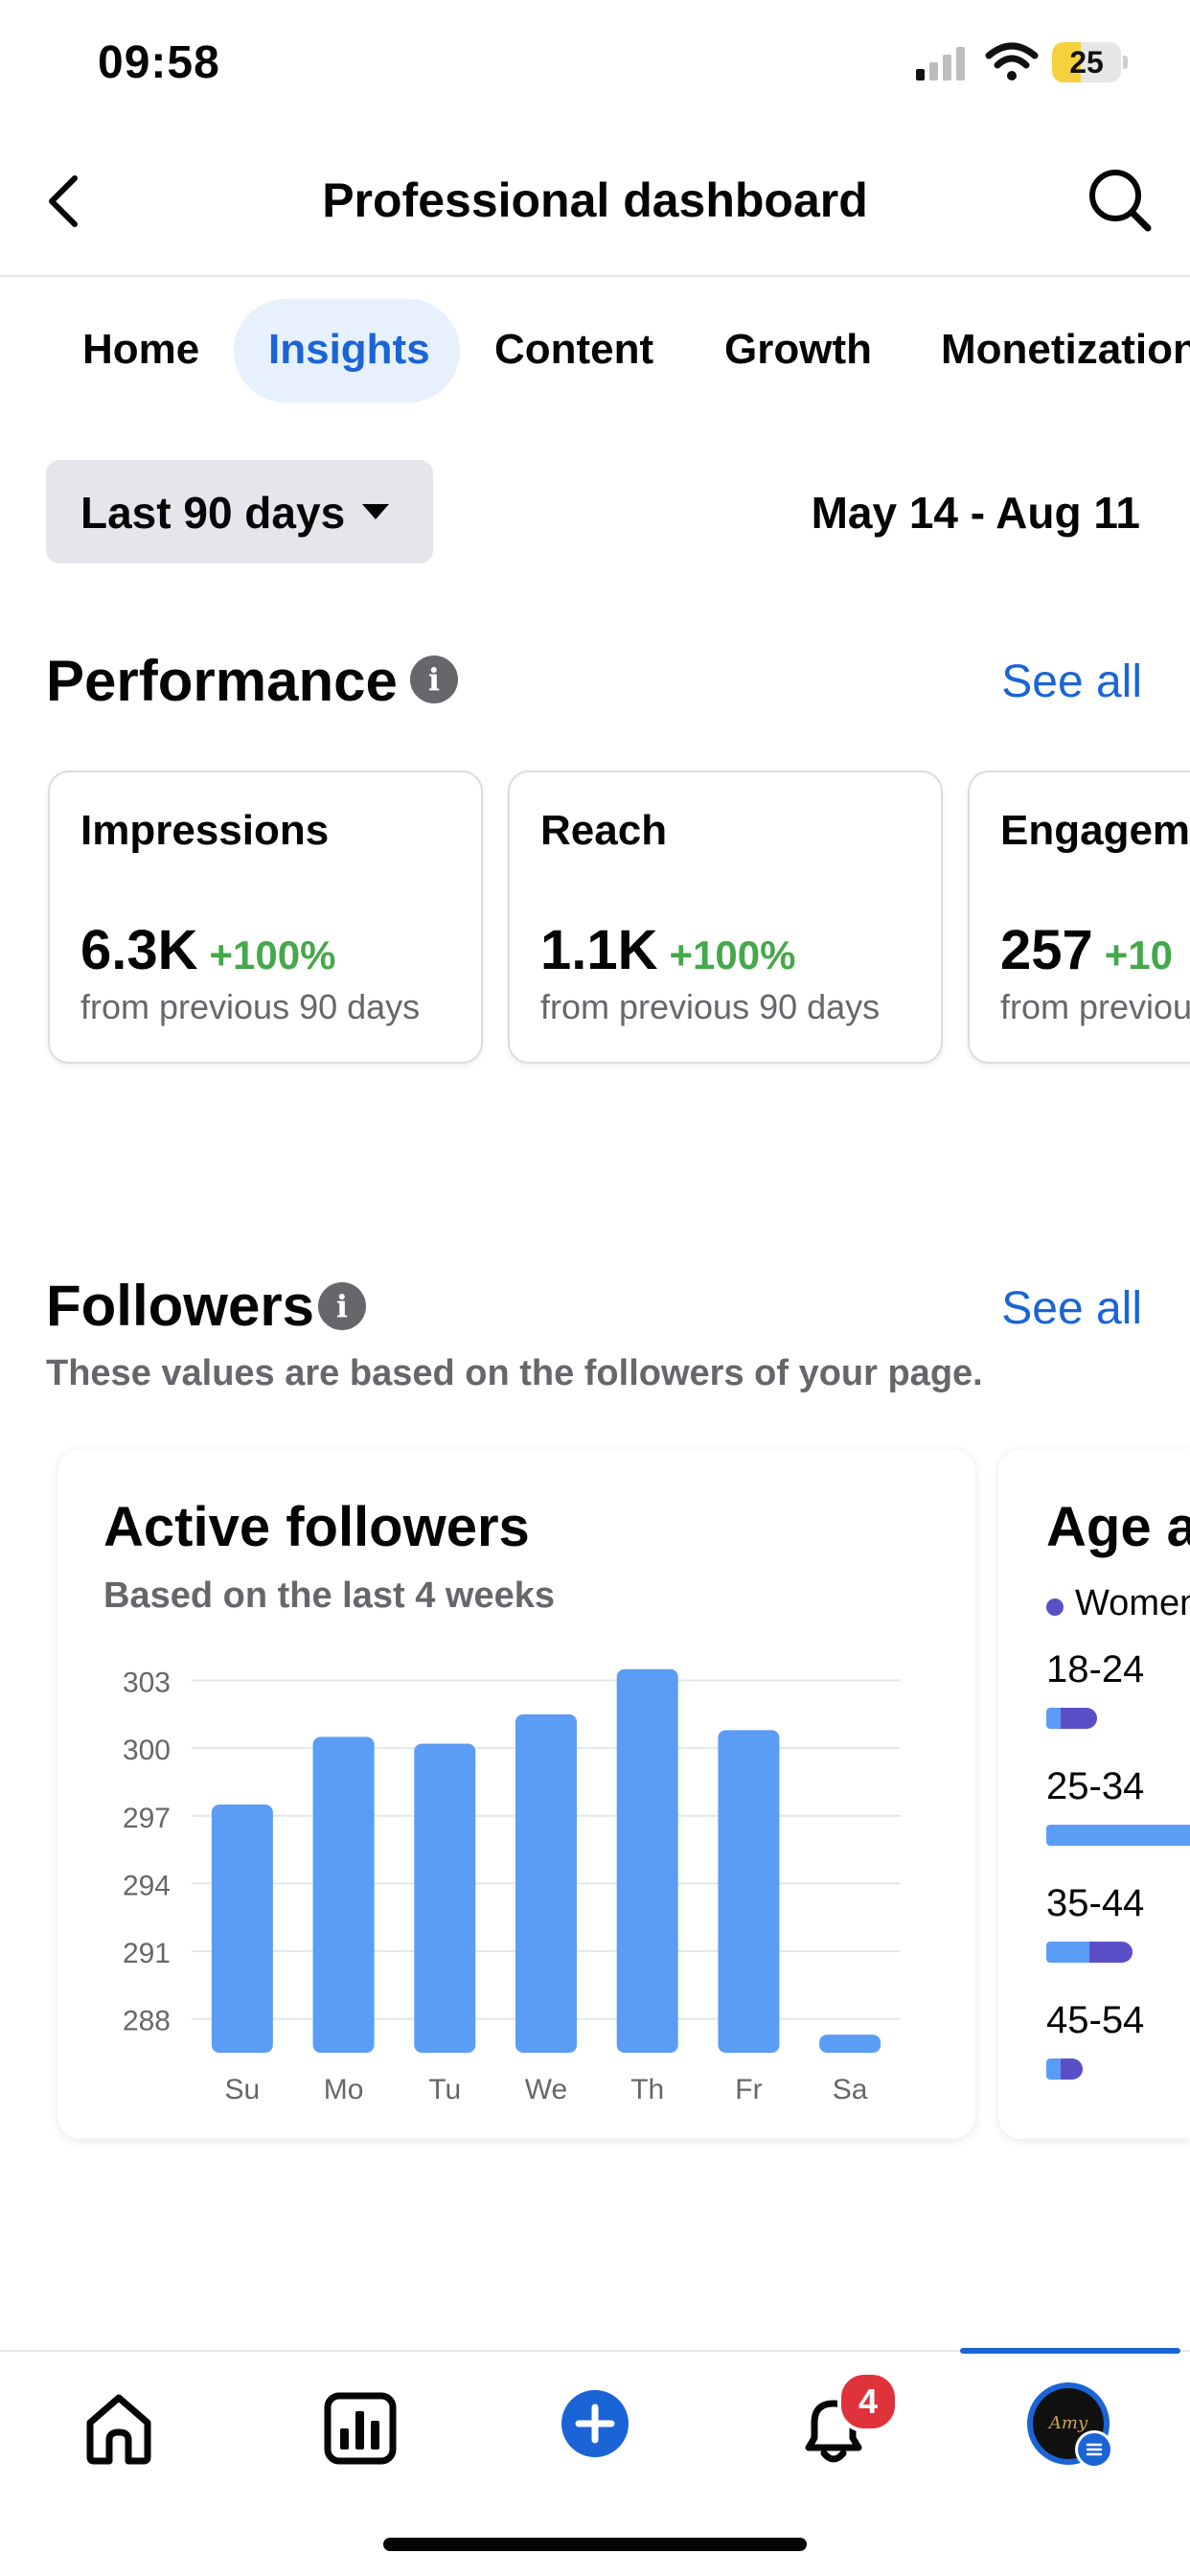  Describe the element at coordinates (976, 513) in the screenshot. I see `date-range-text: May 14 - Aug 11` at that location.